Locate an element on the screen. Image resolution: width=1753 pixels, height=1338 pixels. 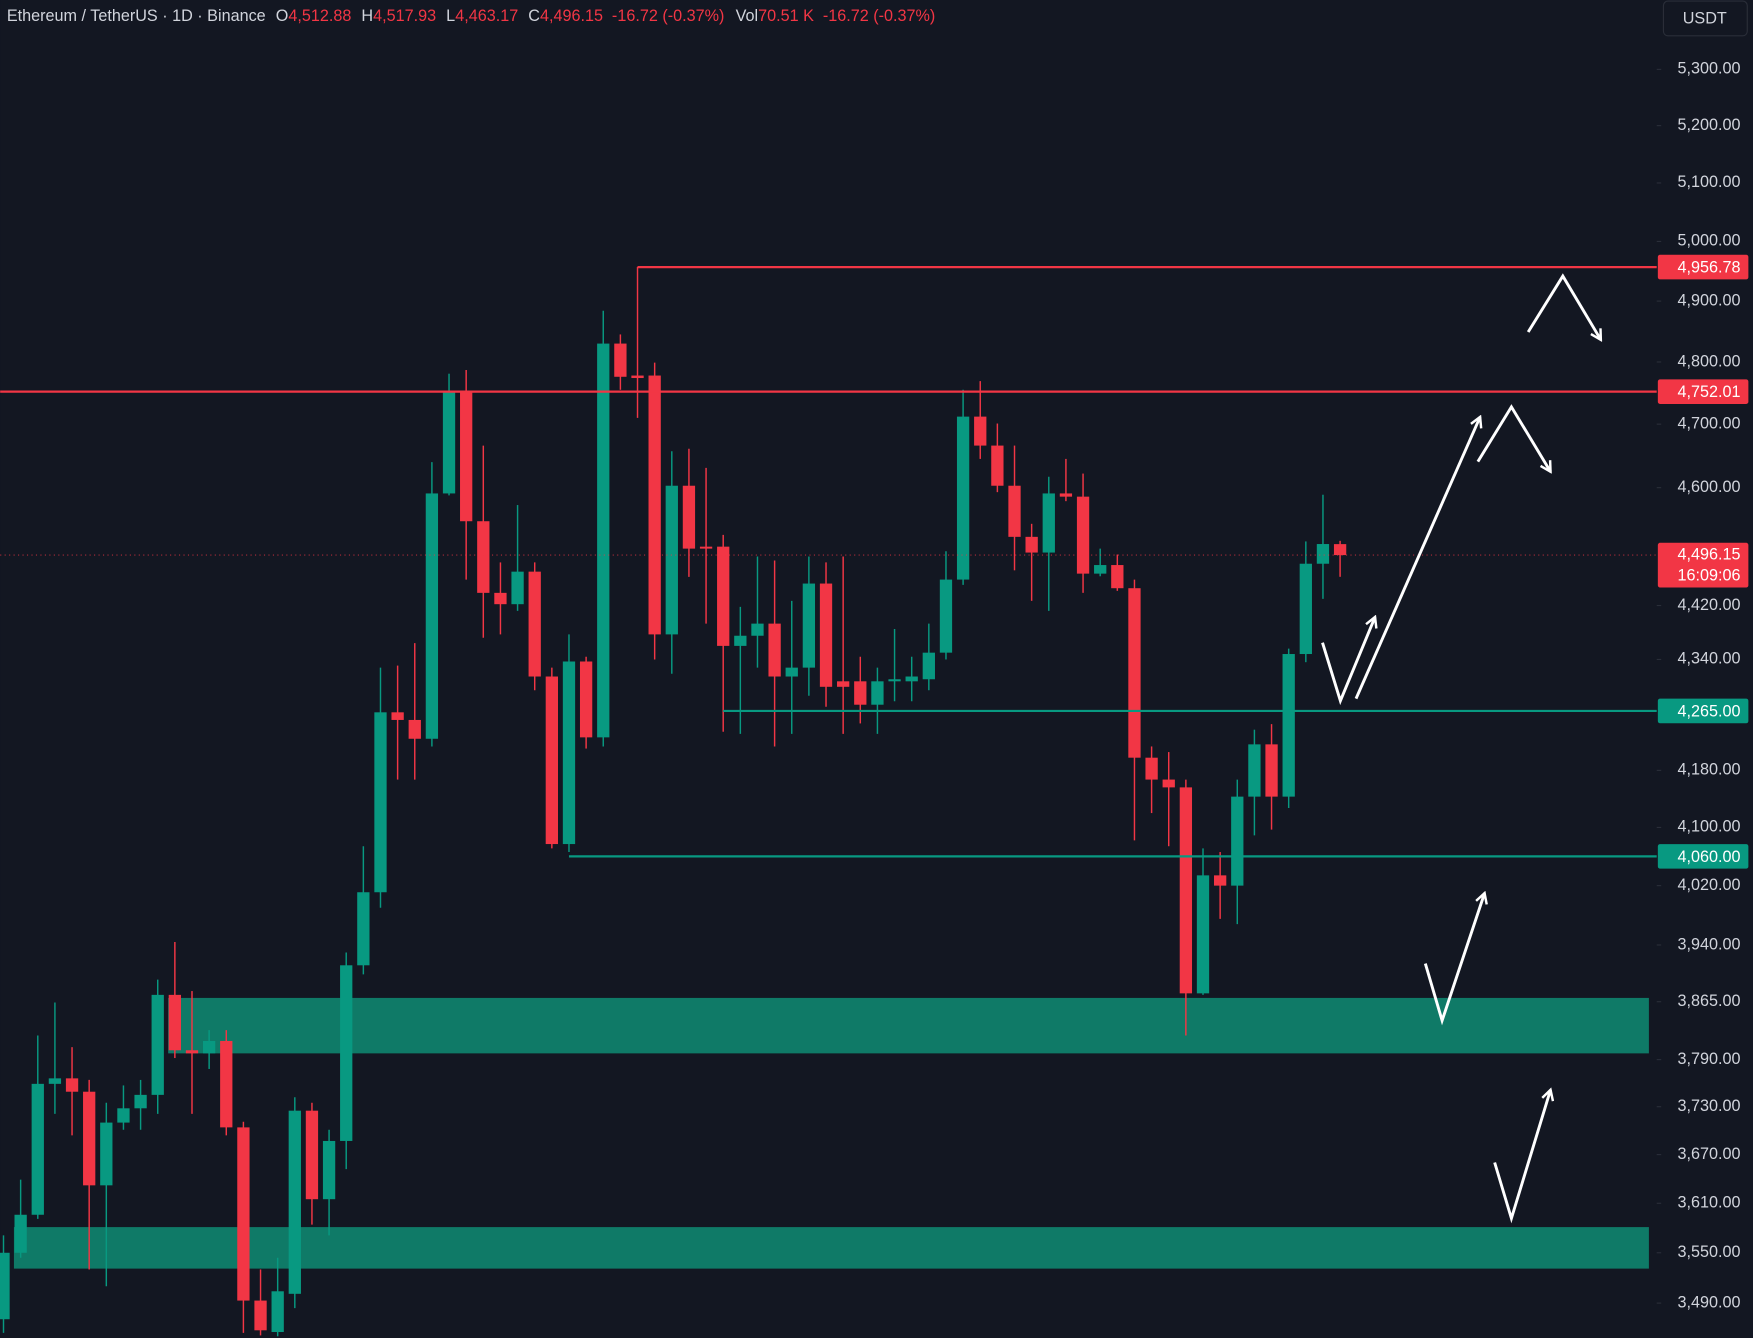
level-label: 4,265.00 is located at coordinates (1709, 711).